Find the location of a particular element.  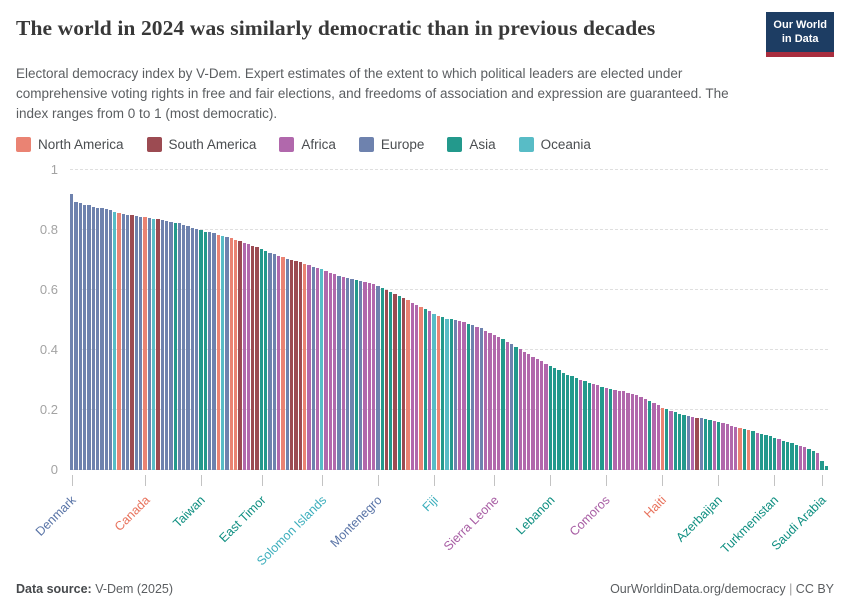

bar-cyprus is located at coordinates (210, 351).